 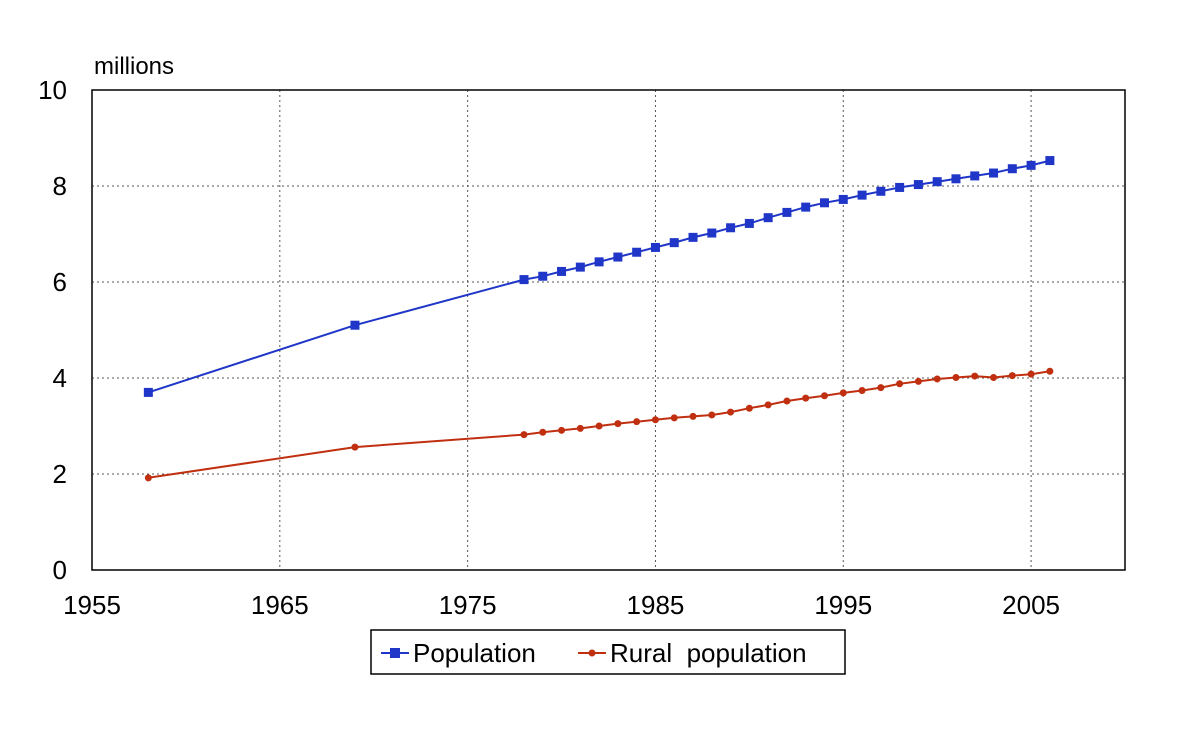 I want to click on data-point-rural-population-1984, so click(x=637, y=422).